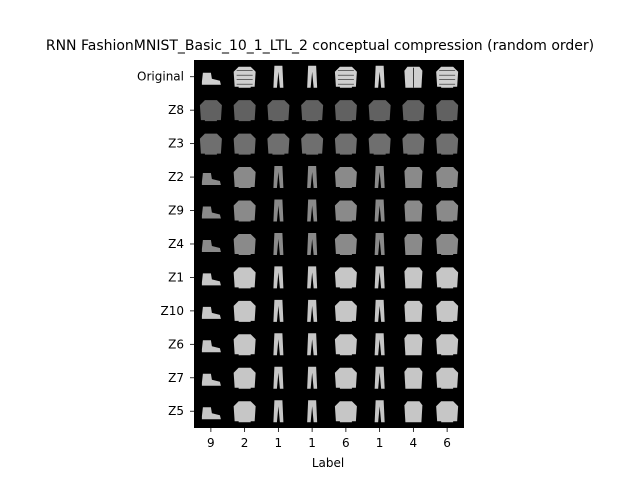  What do you see at coordinates (176, 211) in the screenshot?
I see `row-label: Z9` at bounding box center [176, 211].